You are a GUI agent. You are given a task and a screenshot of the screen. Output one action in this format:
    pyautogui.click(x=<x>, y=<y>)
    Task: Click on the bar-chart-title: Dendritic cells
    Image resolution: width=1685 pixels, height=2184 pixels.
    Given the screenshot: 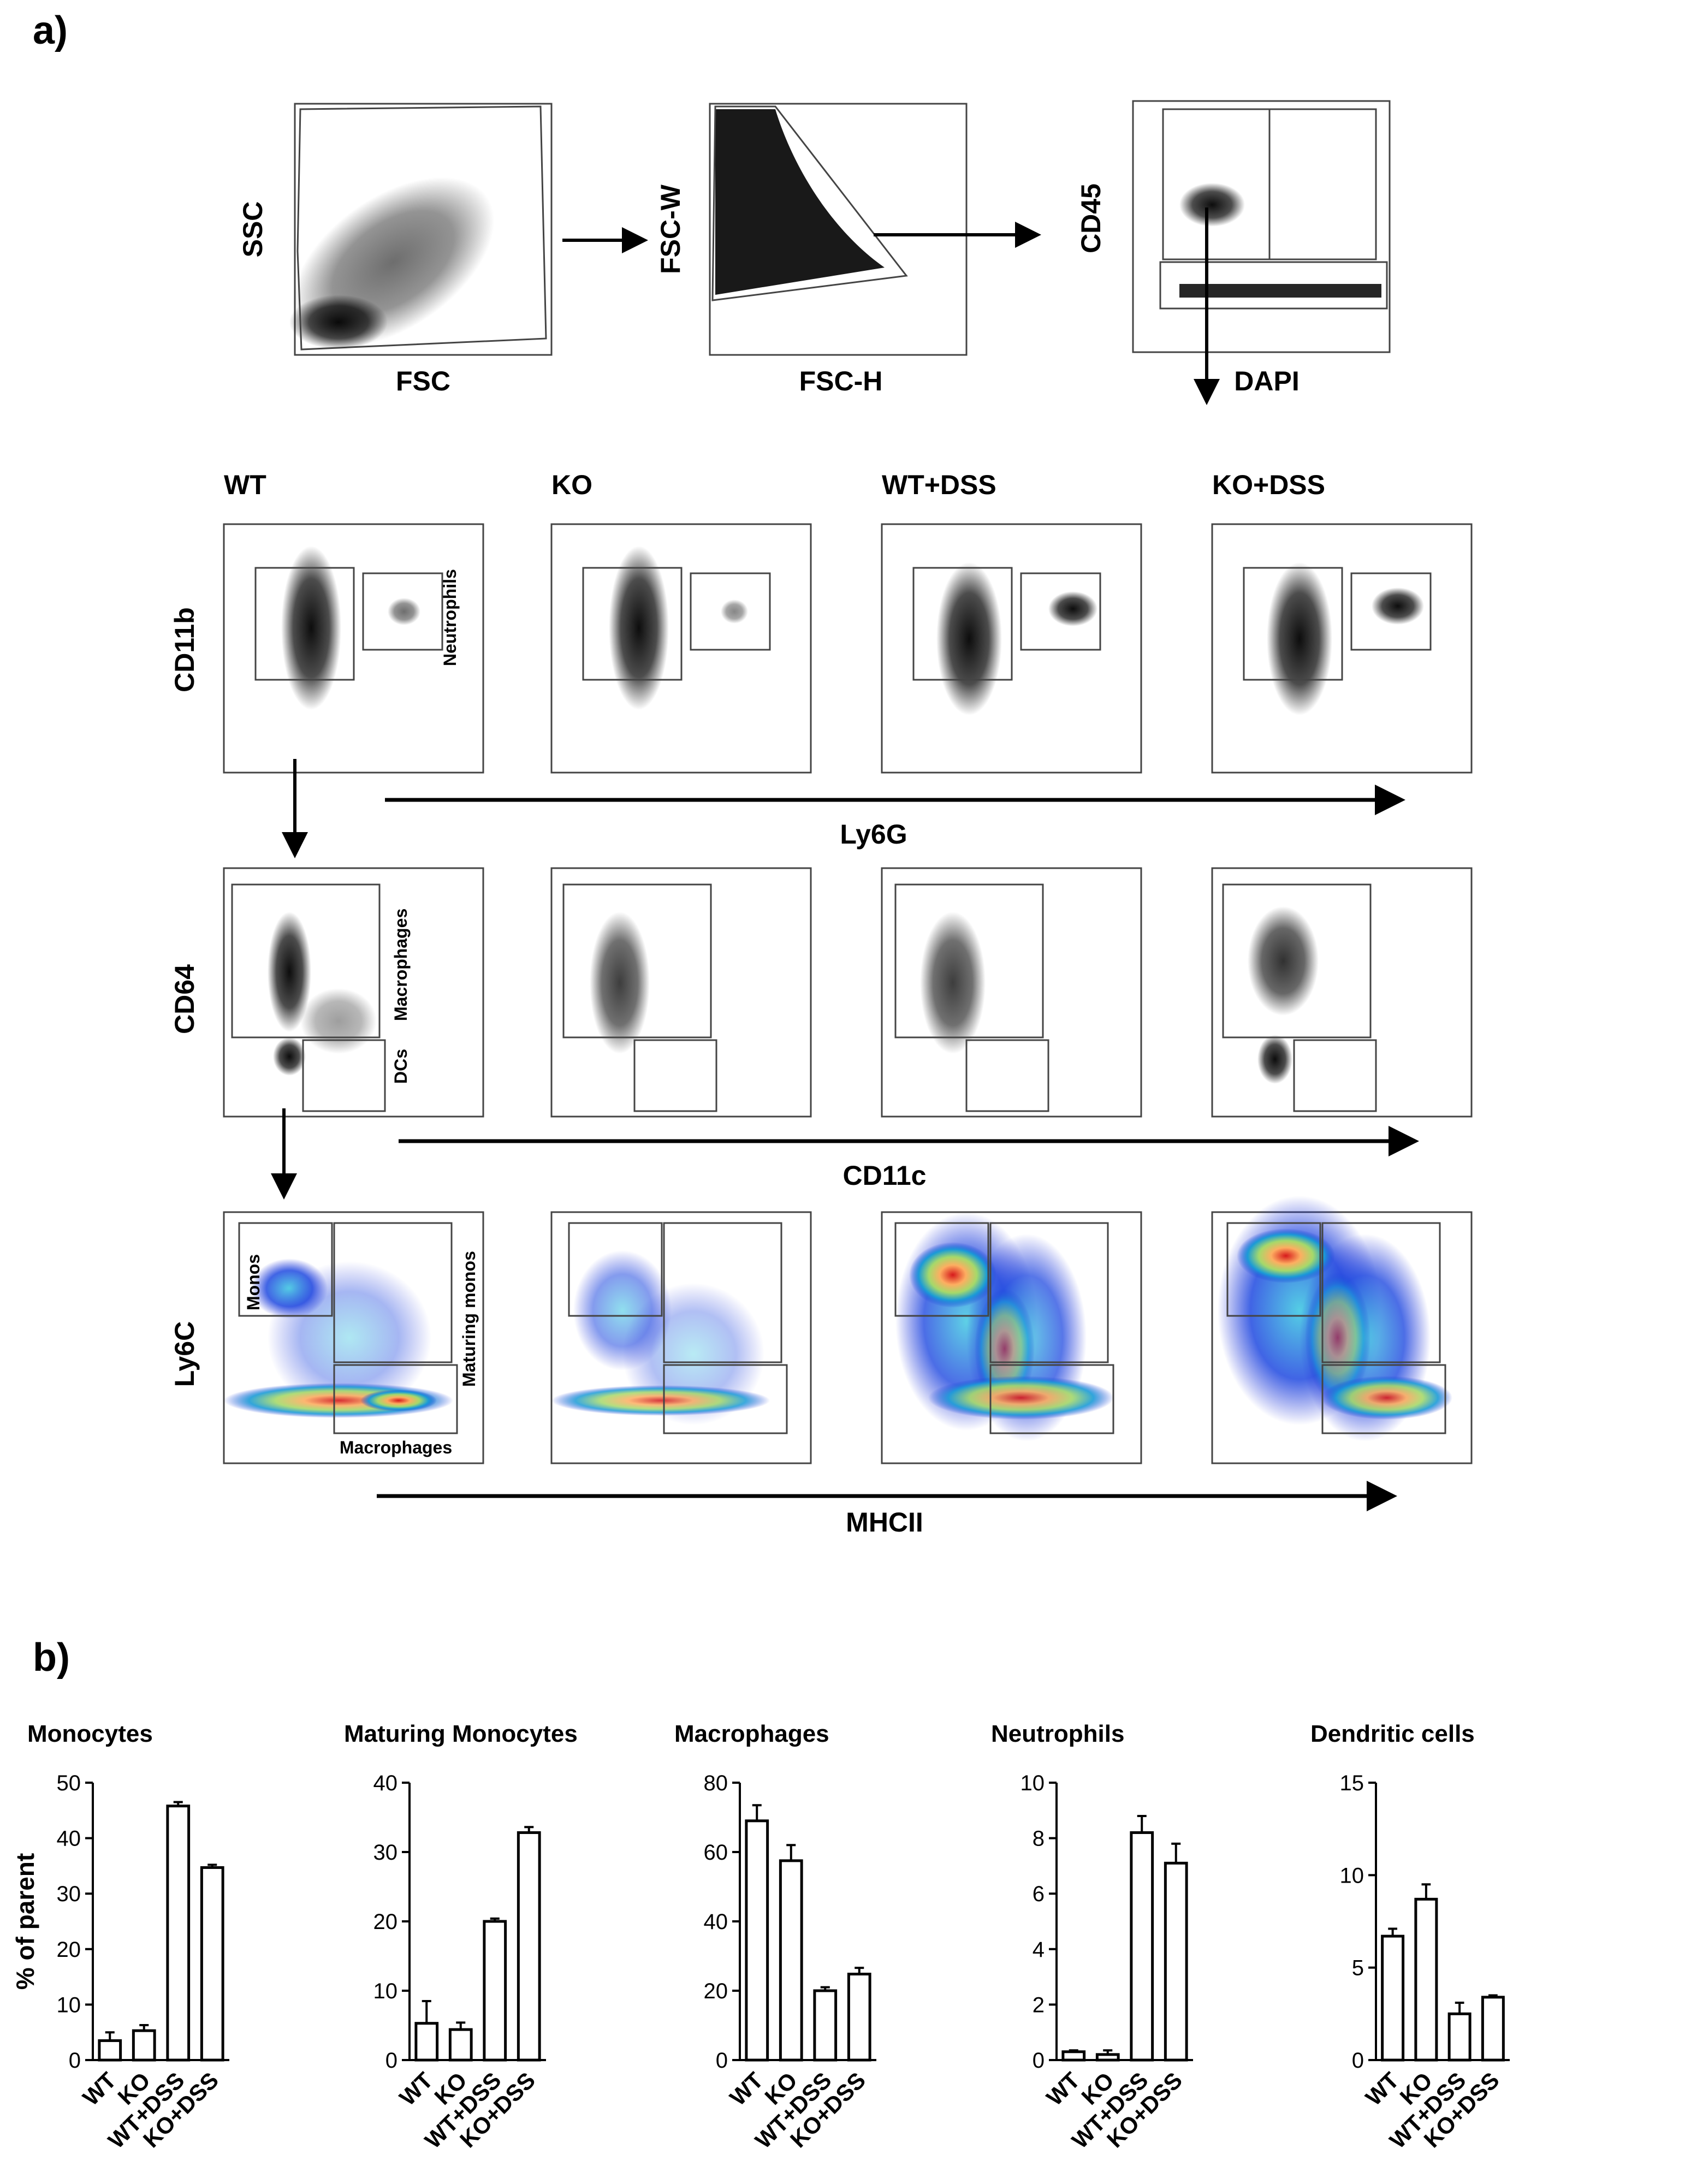 What is the action you would take?
    pyautogui.click(x=1393, y=1733)
    